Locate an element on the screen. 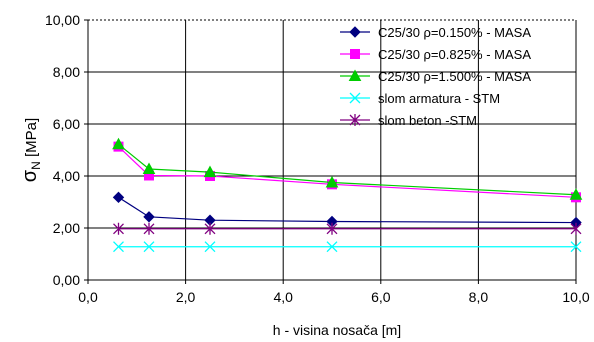 This screenshot has height=342, width=594. legend-item: slom beton -STM is located at coordinates (408, 120).